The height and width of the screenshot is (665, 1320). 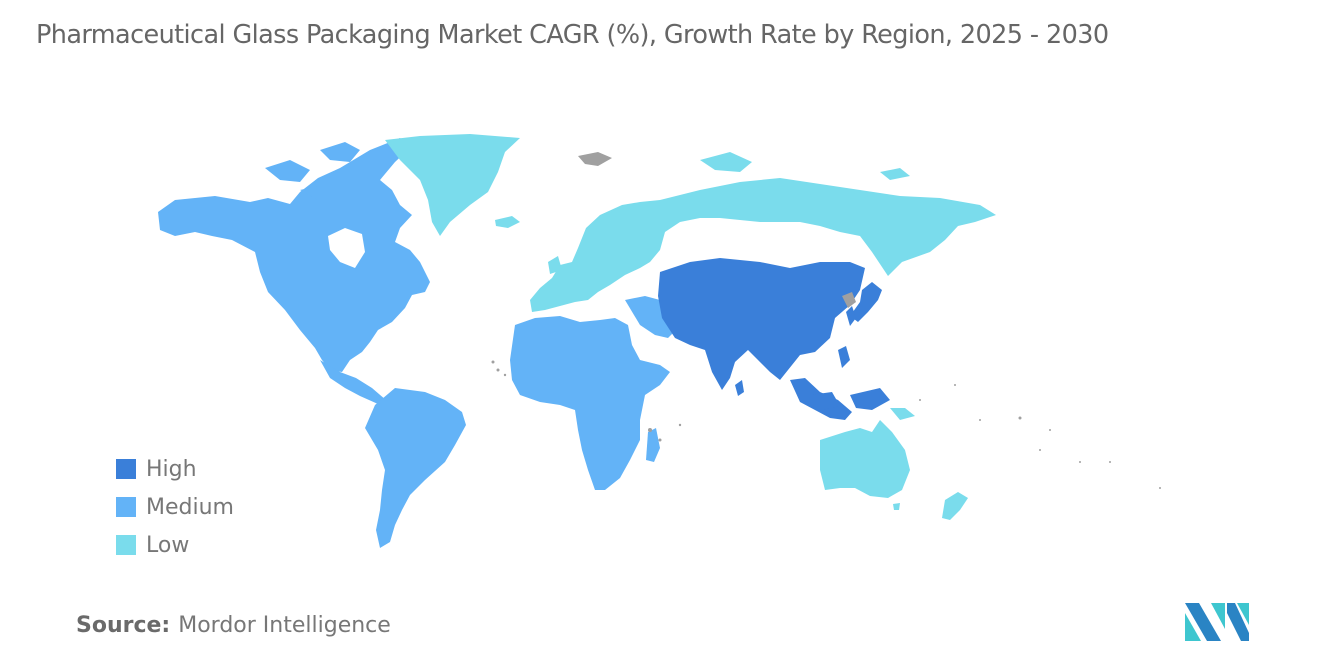 I want to click on legend-swatch-low, so click(x=126, y=545).